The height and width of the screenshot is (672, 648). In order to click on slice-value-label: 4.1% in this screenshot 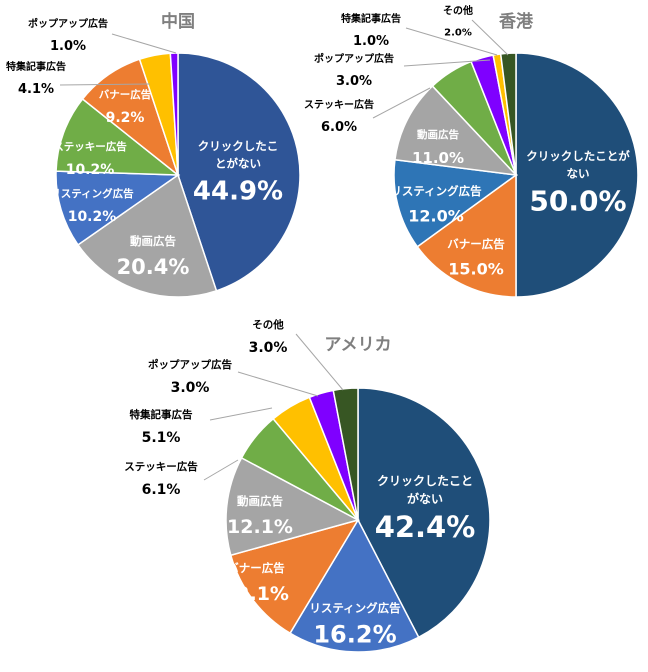, I will do `click(36, 89)`.